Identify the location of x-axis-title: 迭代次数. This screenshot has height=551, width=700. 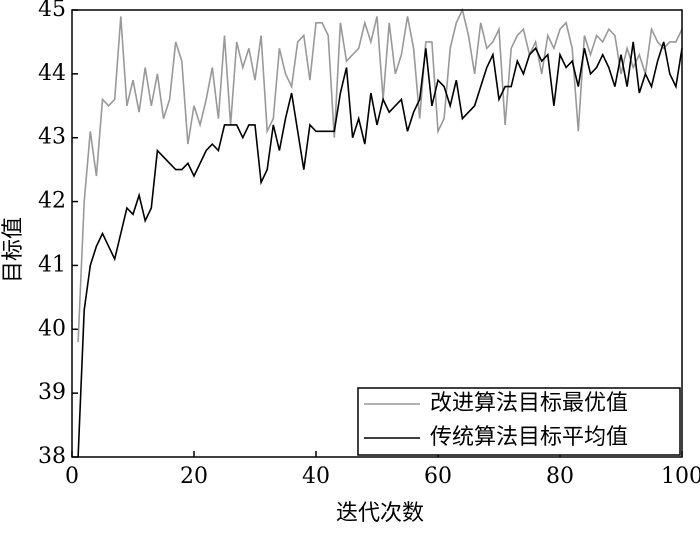
(380, 513).